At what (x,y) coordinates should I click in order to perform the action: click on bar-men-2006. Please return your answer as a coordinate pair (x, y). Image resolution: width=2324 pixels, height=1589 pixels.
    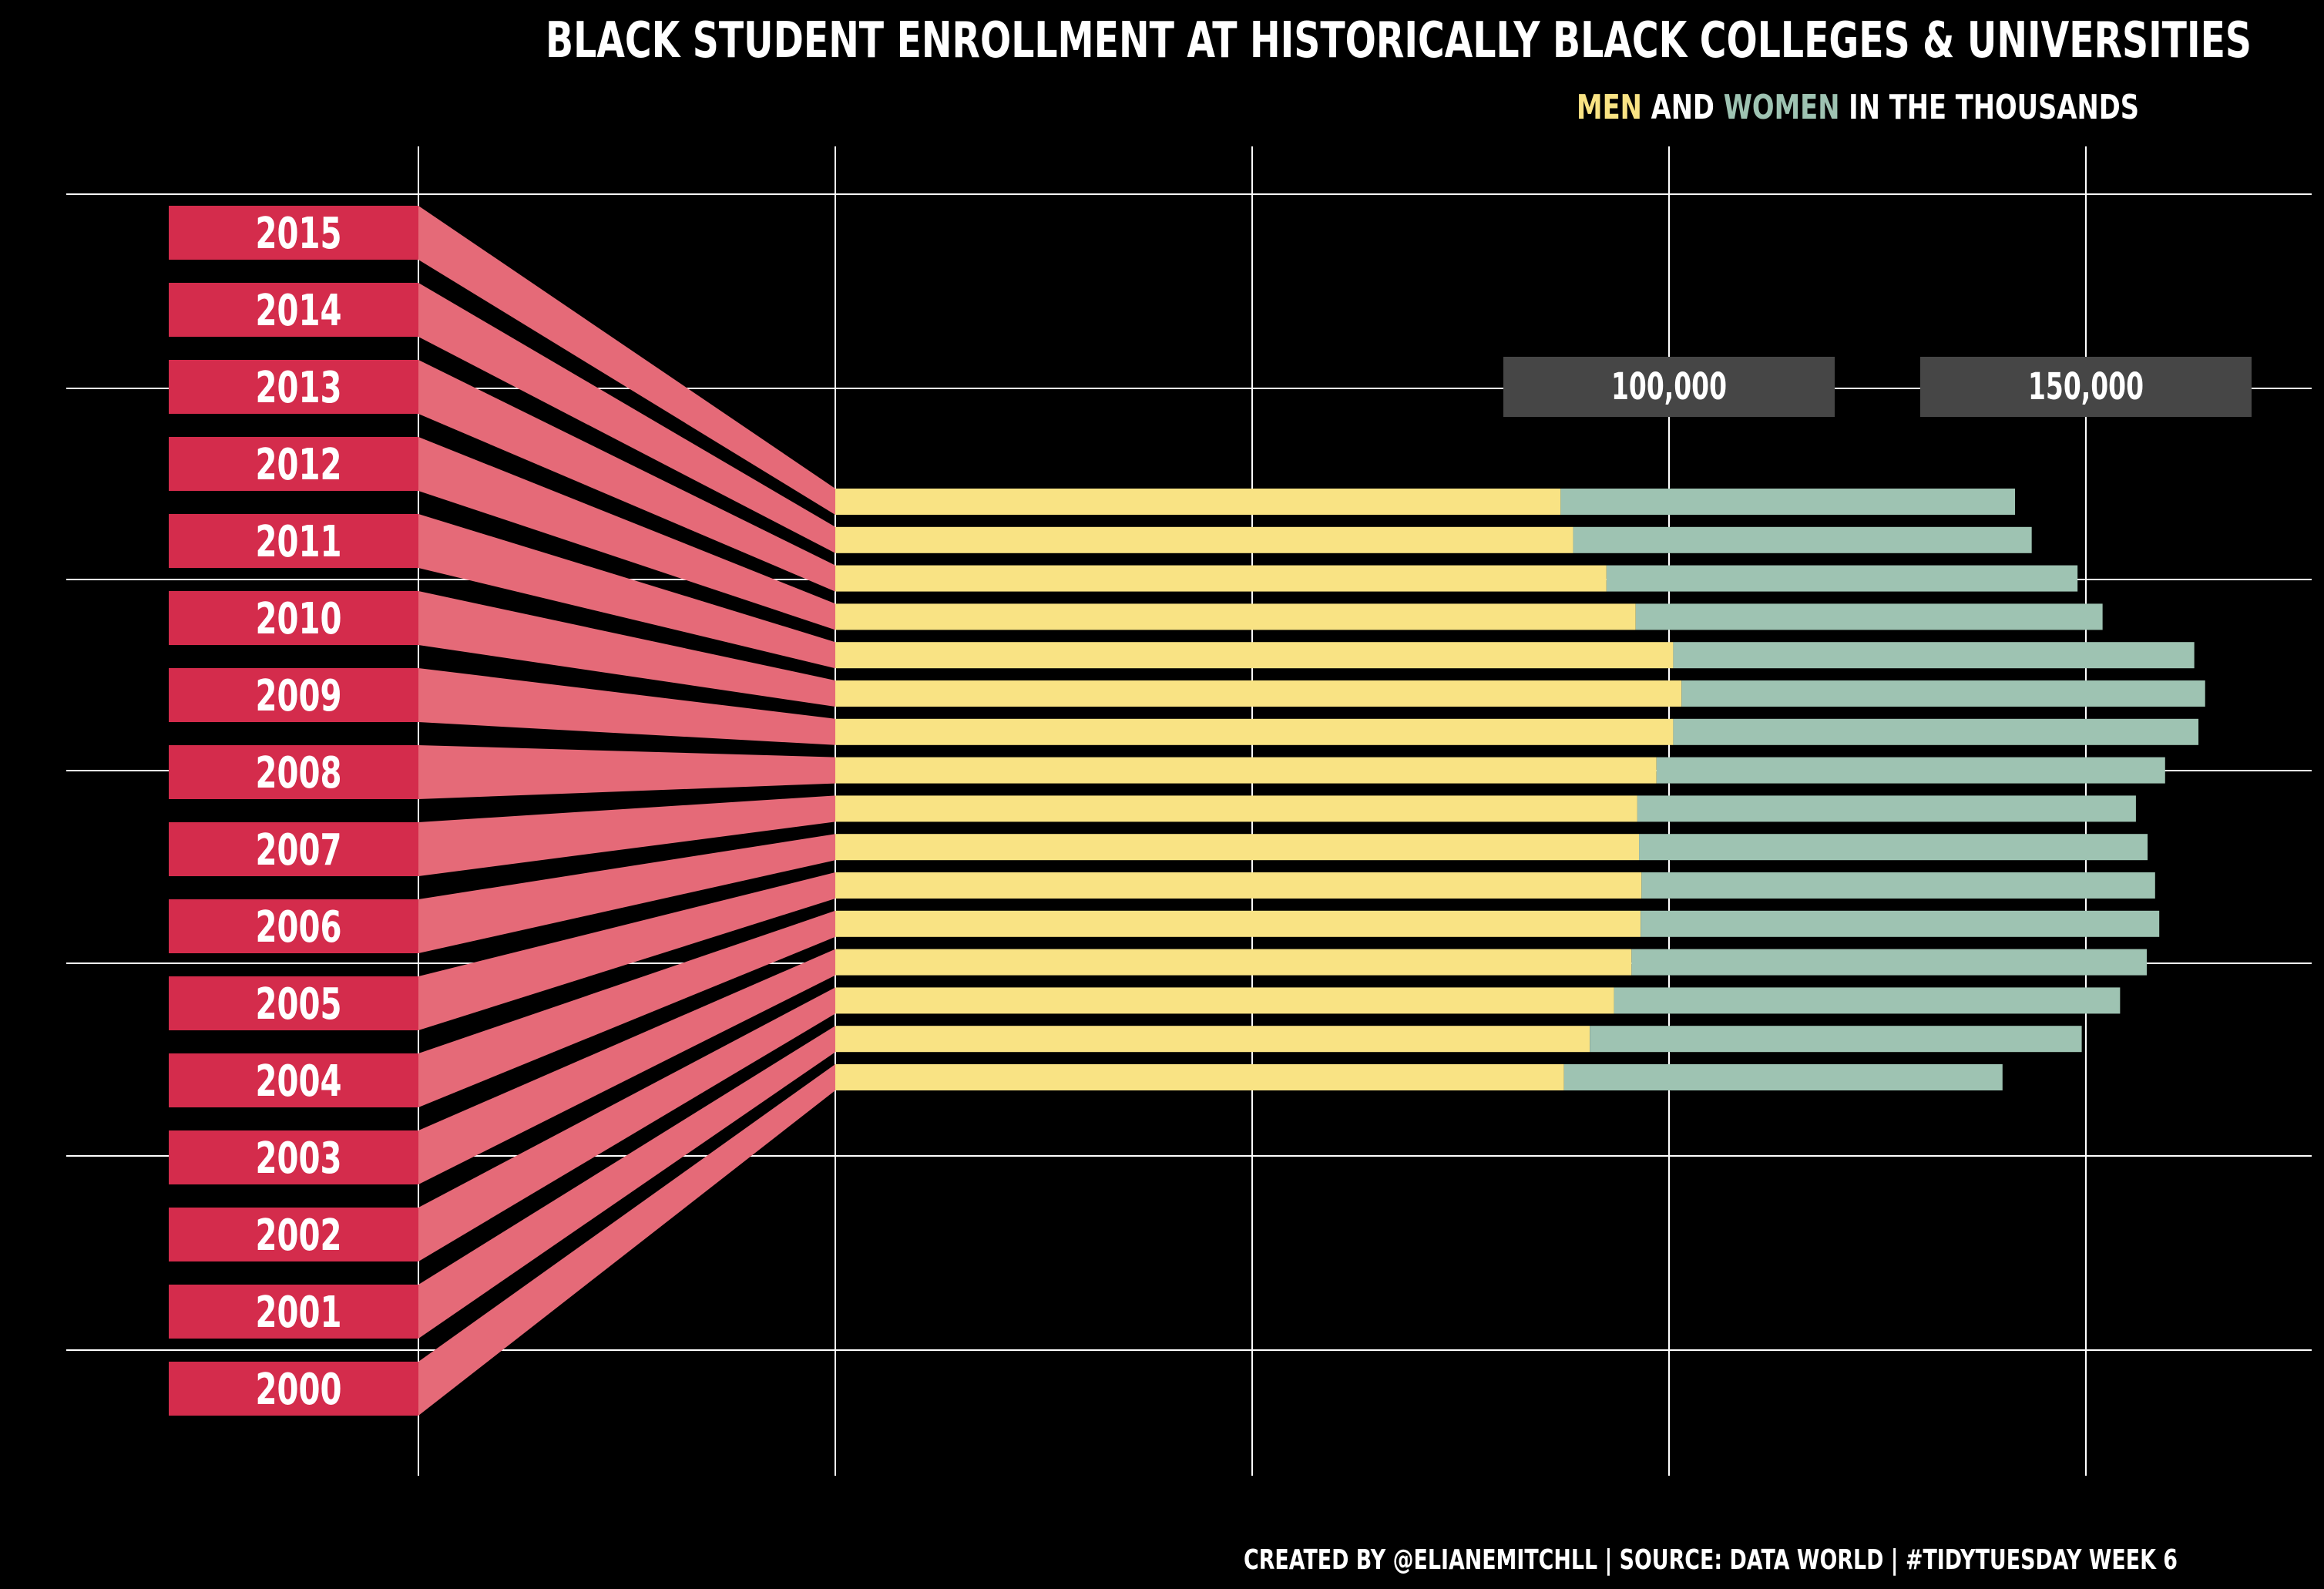
    Looking at the image, I should click on (1237, 847).